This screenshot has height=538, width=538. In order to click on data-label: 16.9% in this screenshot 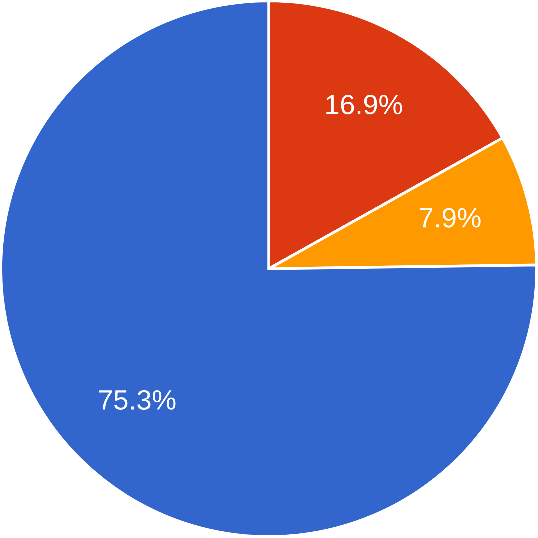, I will do `click(364, 105)`.